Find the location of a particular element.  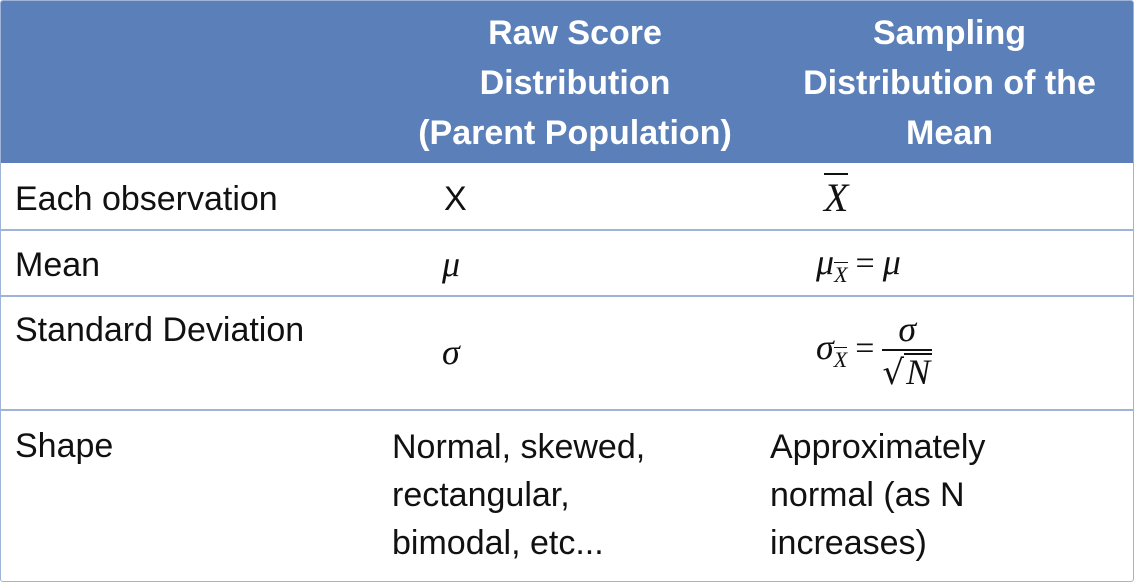

header-sampling-line-2: Distribution of the is located at coordinates (949, 83).